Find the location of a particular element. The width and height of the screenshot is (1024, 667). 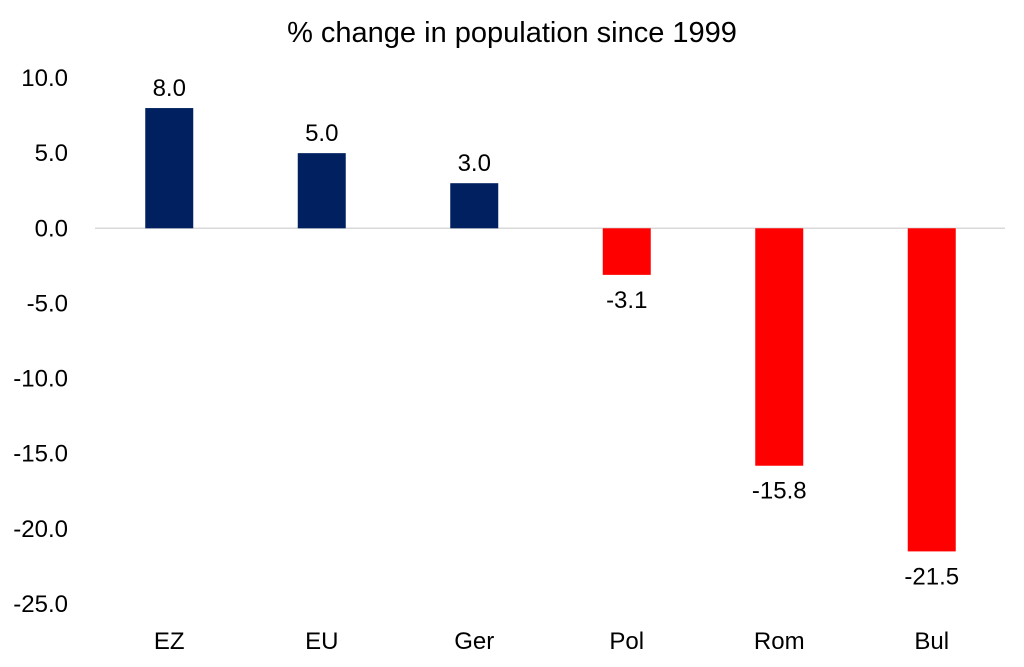

y-tick-label: 10.0 is located at coordinates (44, 78).